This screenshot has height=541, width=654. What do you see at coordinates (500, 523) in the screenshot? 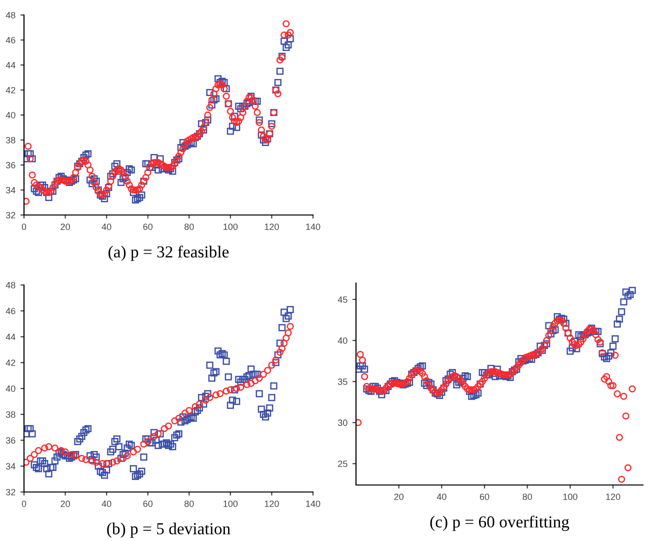
I see `x-axis-title: (c) p = 60 overfitting` at bounding box center [500, 523].